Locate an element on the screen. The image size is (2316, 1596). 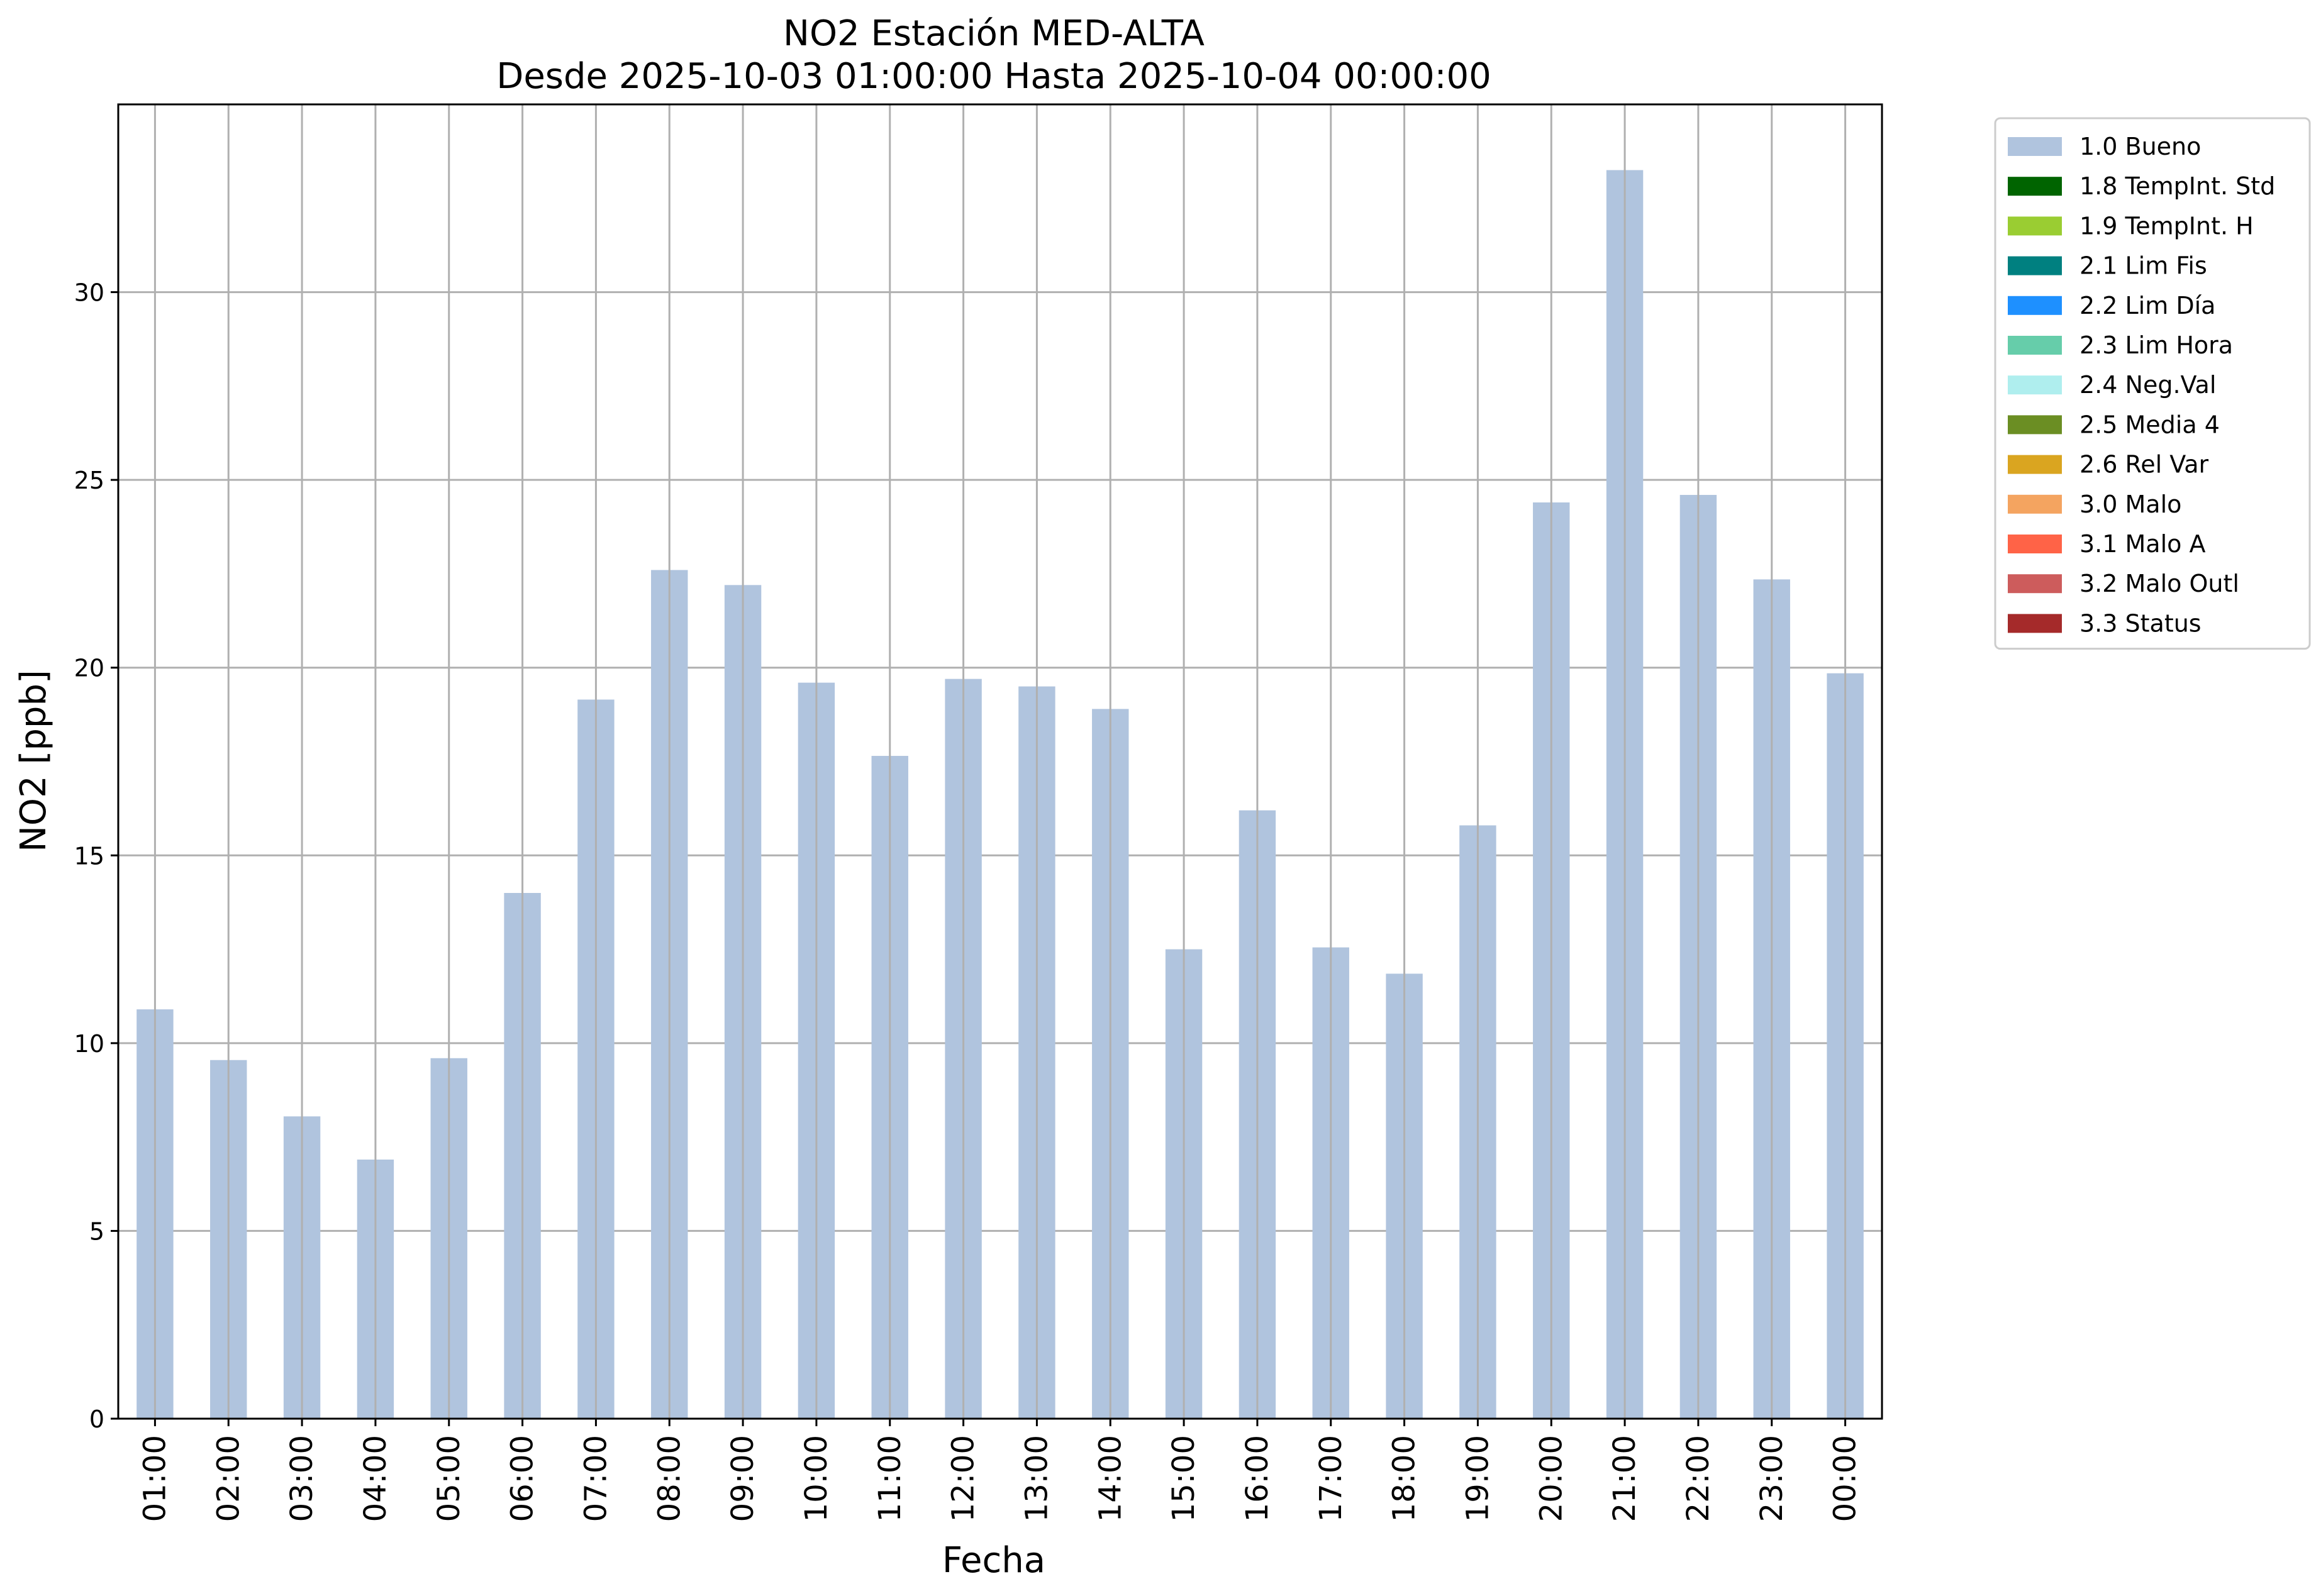
x-tick-label: 06:00 is located at coordinates (522, 1479).